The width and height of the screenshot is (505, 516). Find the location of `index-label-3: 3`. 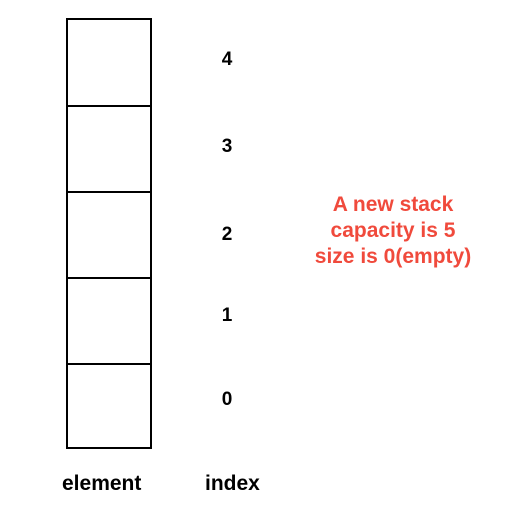

index-label-3: 3 is located at coordinates (227, 146).